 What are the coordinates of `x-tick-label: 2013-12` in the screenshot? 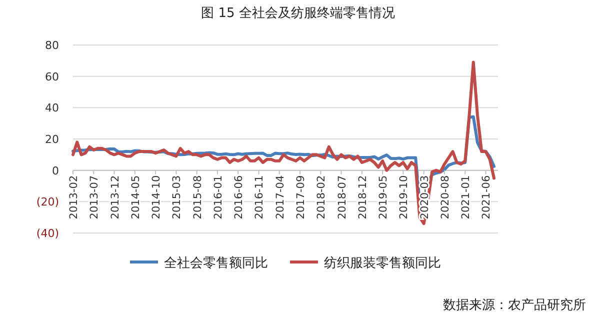 It's located at (115, 197).